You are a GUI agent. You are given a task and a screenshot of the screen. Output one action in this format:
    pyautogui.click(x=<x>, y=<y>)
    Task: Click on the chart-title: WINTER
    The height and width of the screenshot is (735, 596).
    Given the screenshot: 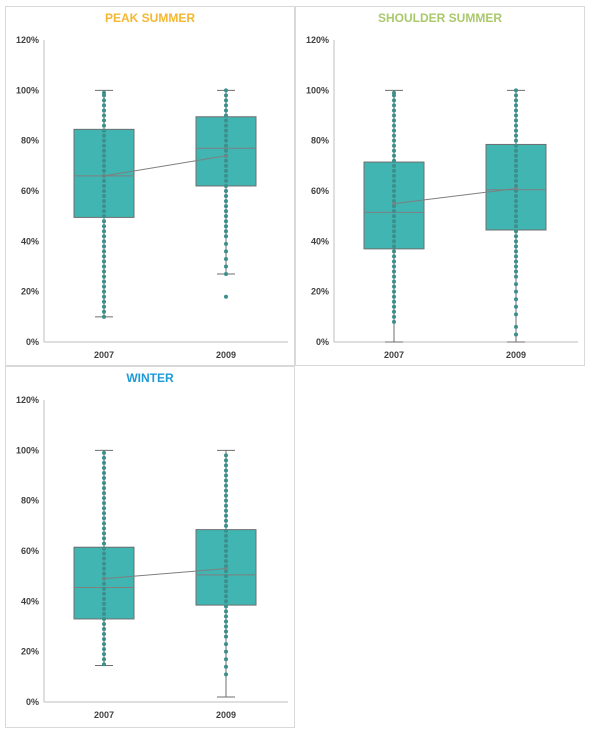 What is the action you would take?
    pyautogui.click(x=150, y=378)
    